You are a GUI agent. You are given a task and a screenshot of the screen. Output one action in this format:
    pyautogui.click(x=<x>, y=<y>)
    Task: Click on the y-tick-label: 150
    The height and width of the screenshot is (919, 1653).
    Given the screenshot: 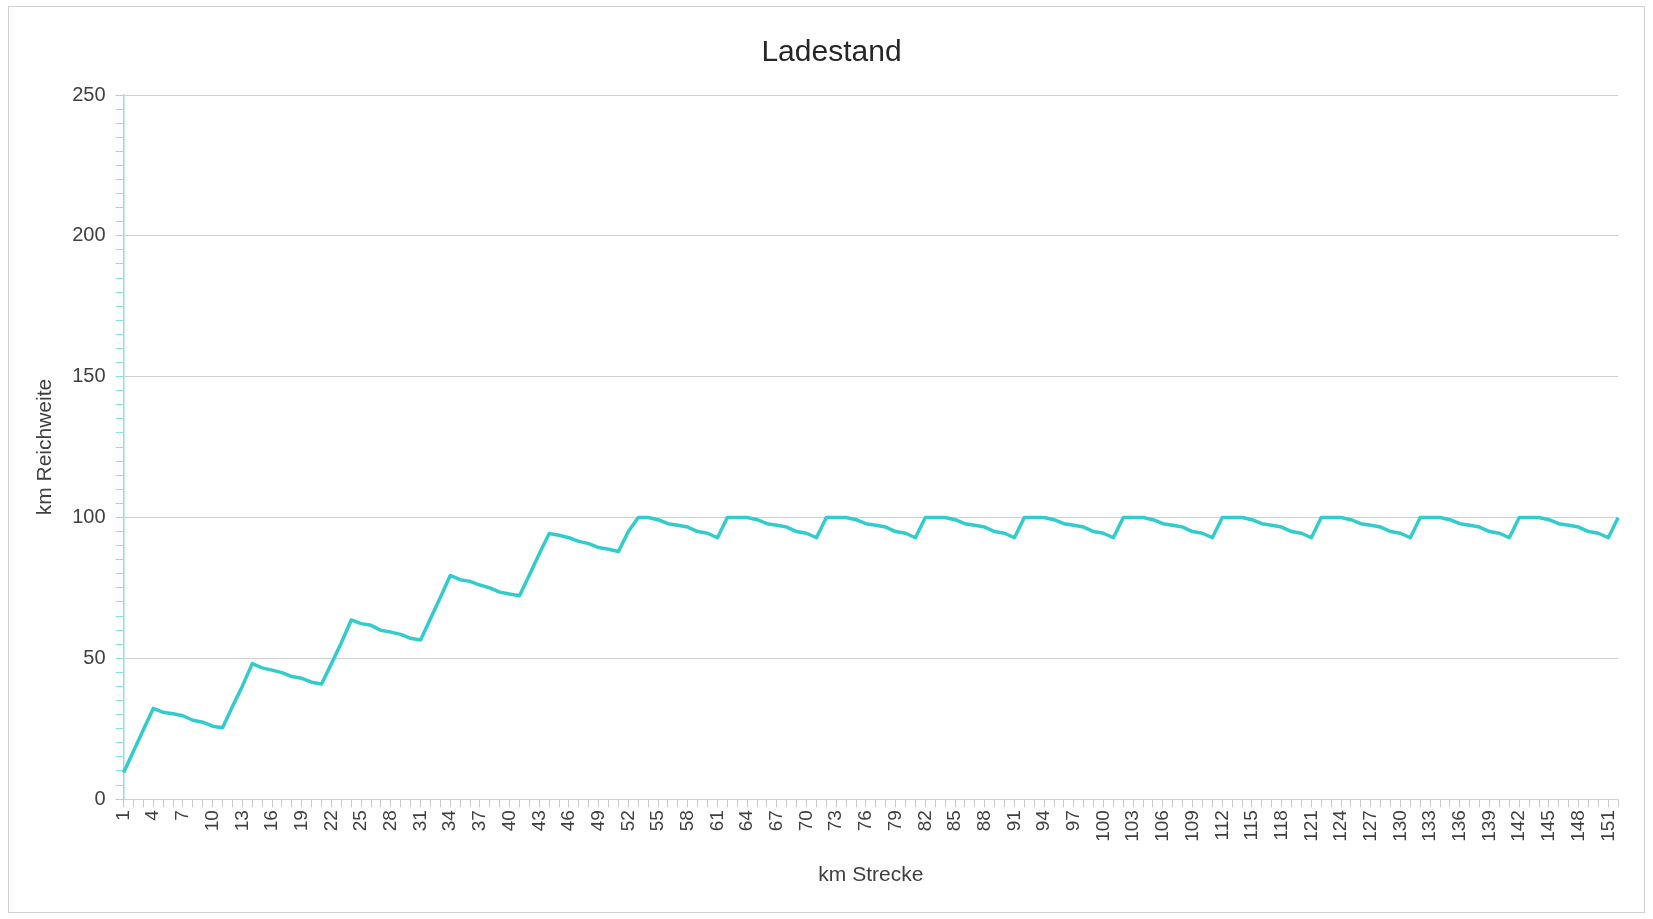 What is the action you would take?
    pyautogui.click(x=89, y=375)
    